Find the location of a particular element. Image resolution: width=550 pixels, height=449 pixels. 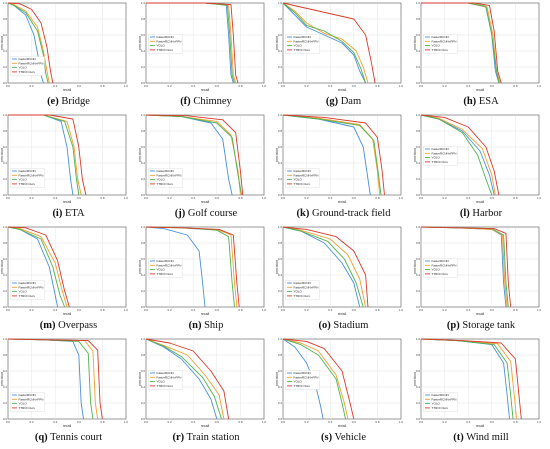

panel-caption: (i) ETA is located at coordinates (68, 213).